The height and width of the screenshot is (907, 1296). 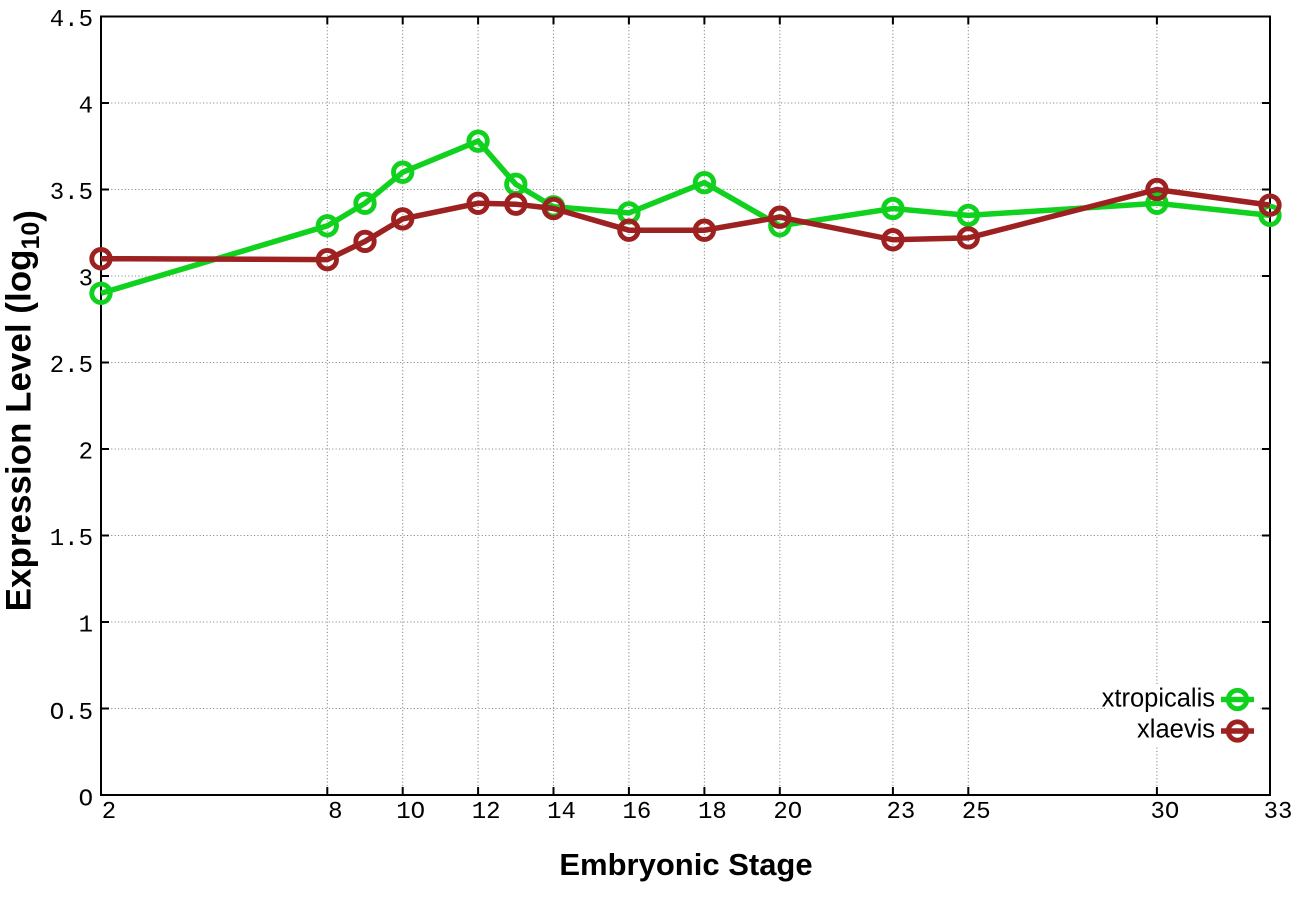 What do you see at coordinates (71, 539) in the screenshot?
I see `svg-text: 1.5` at bounding box center [71, 539].